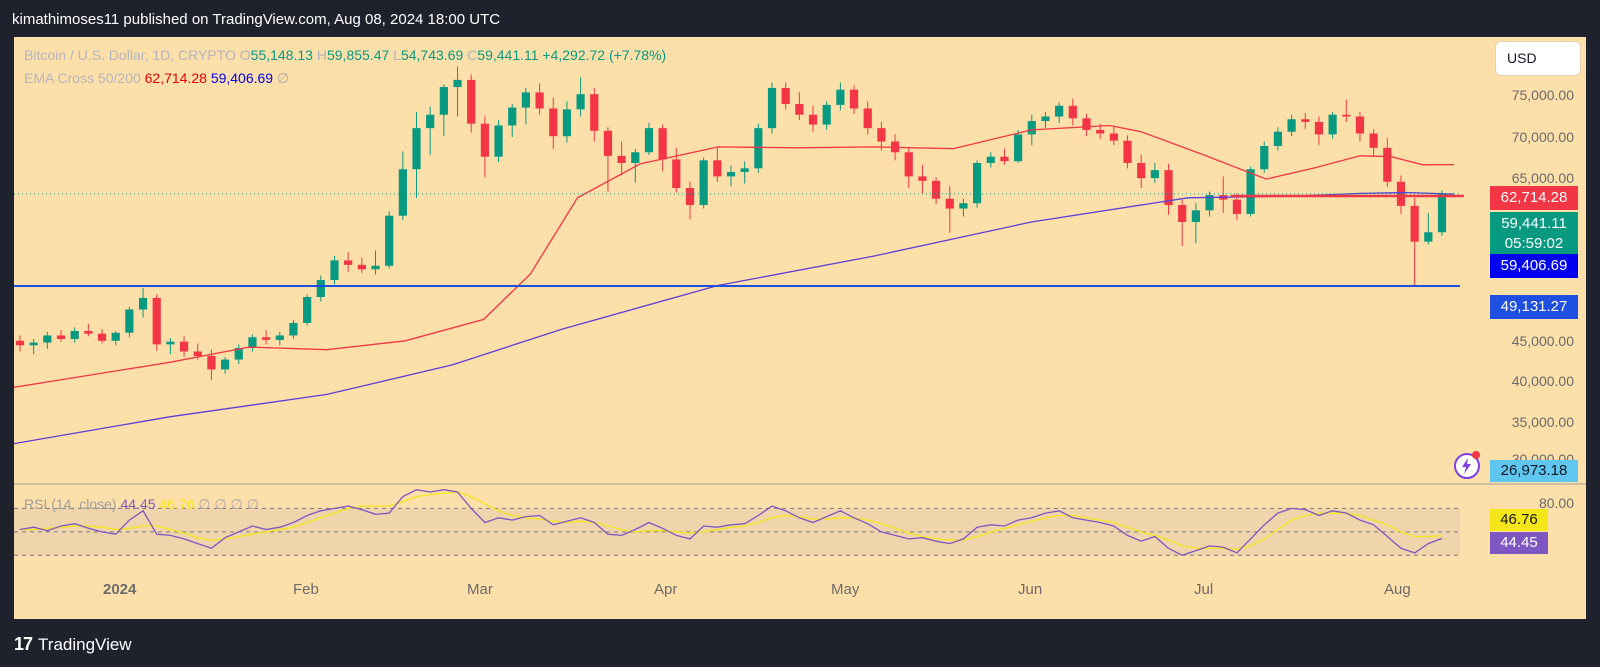  I want to click on symbol-title: Bitcoin / U.S. Dollar, 1D, CRYPTO, so click(130, 55).